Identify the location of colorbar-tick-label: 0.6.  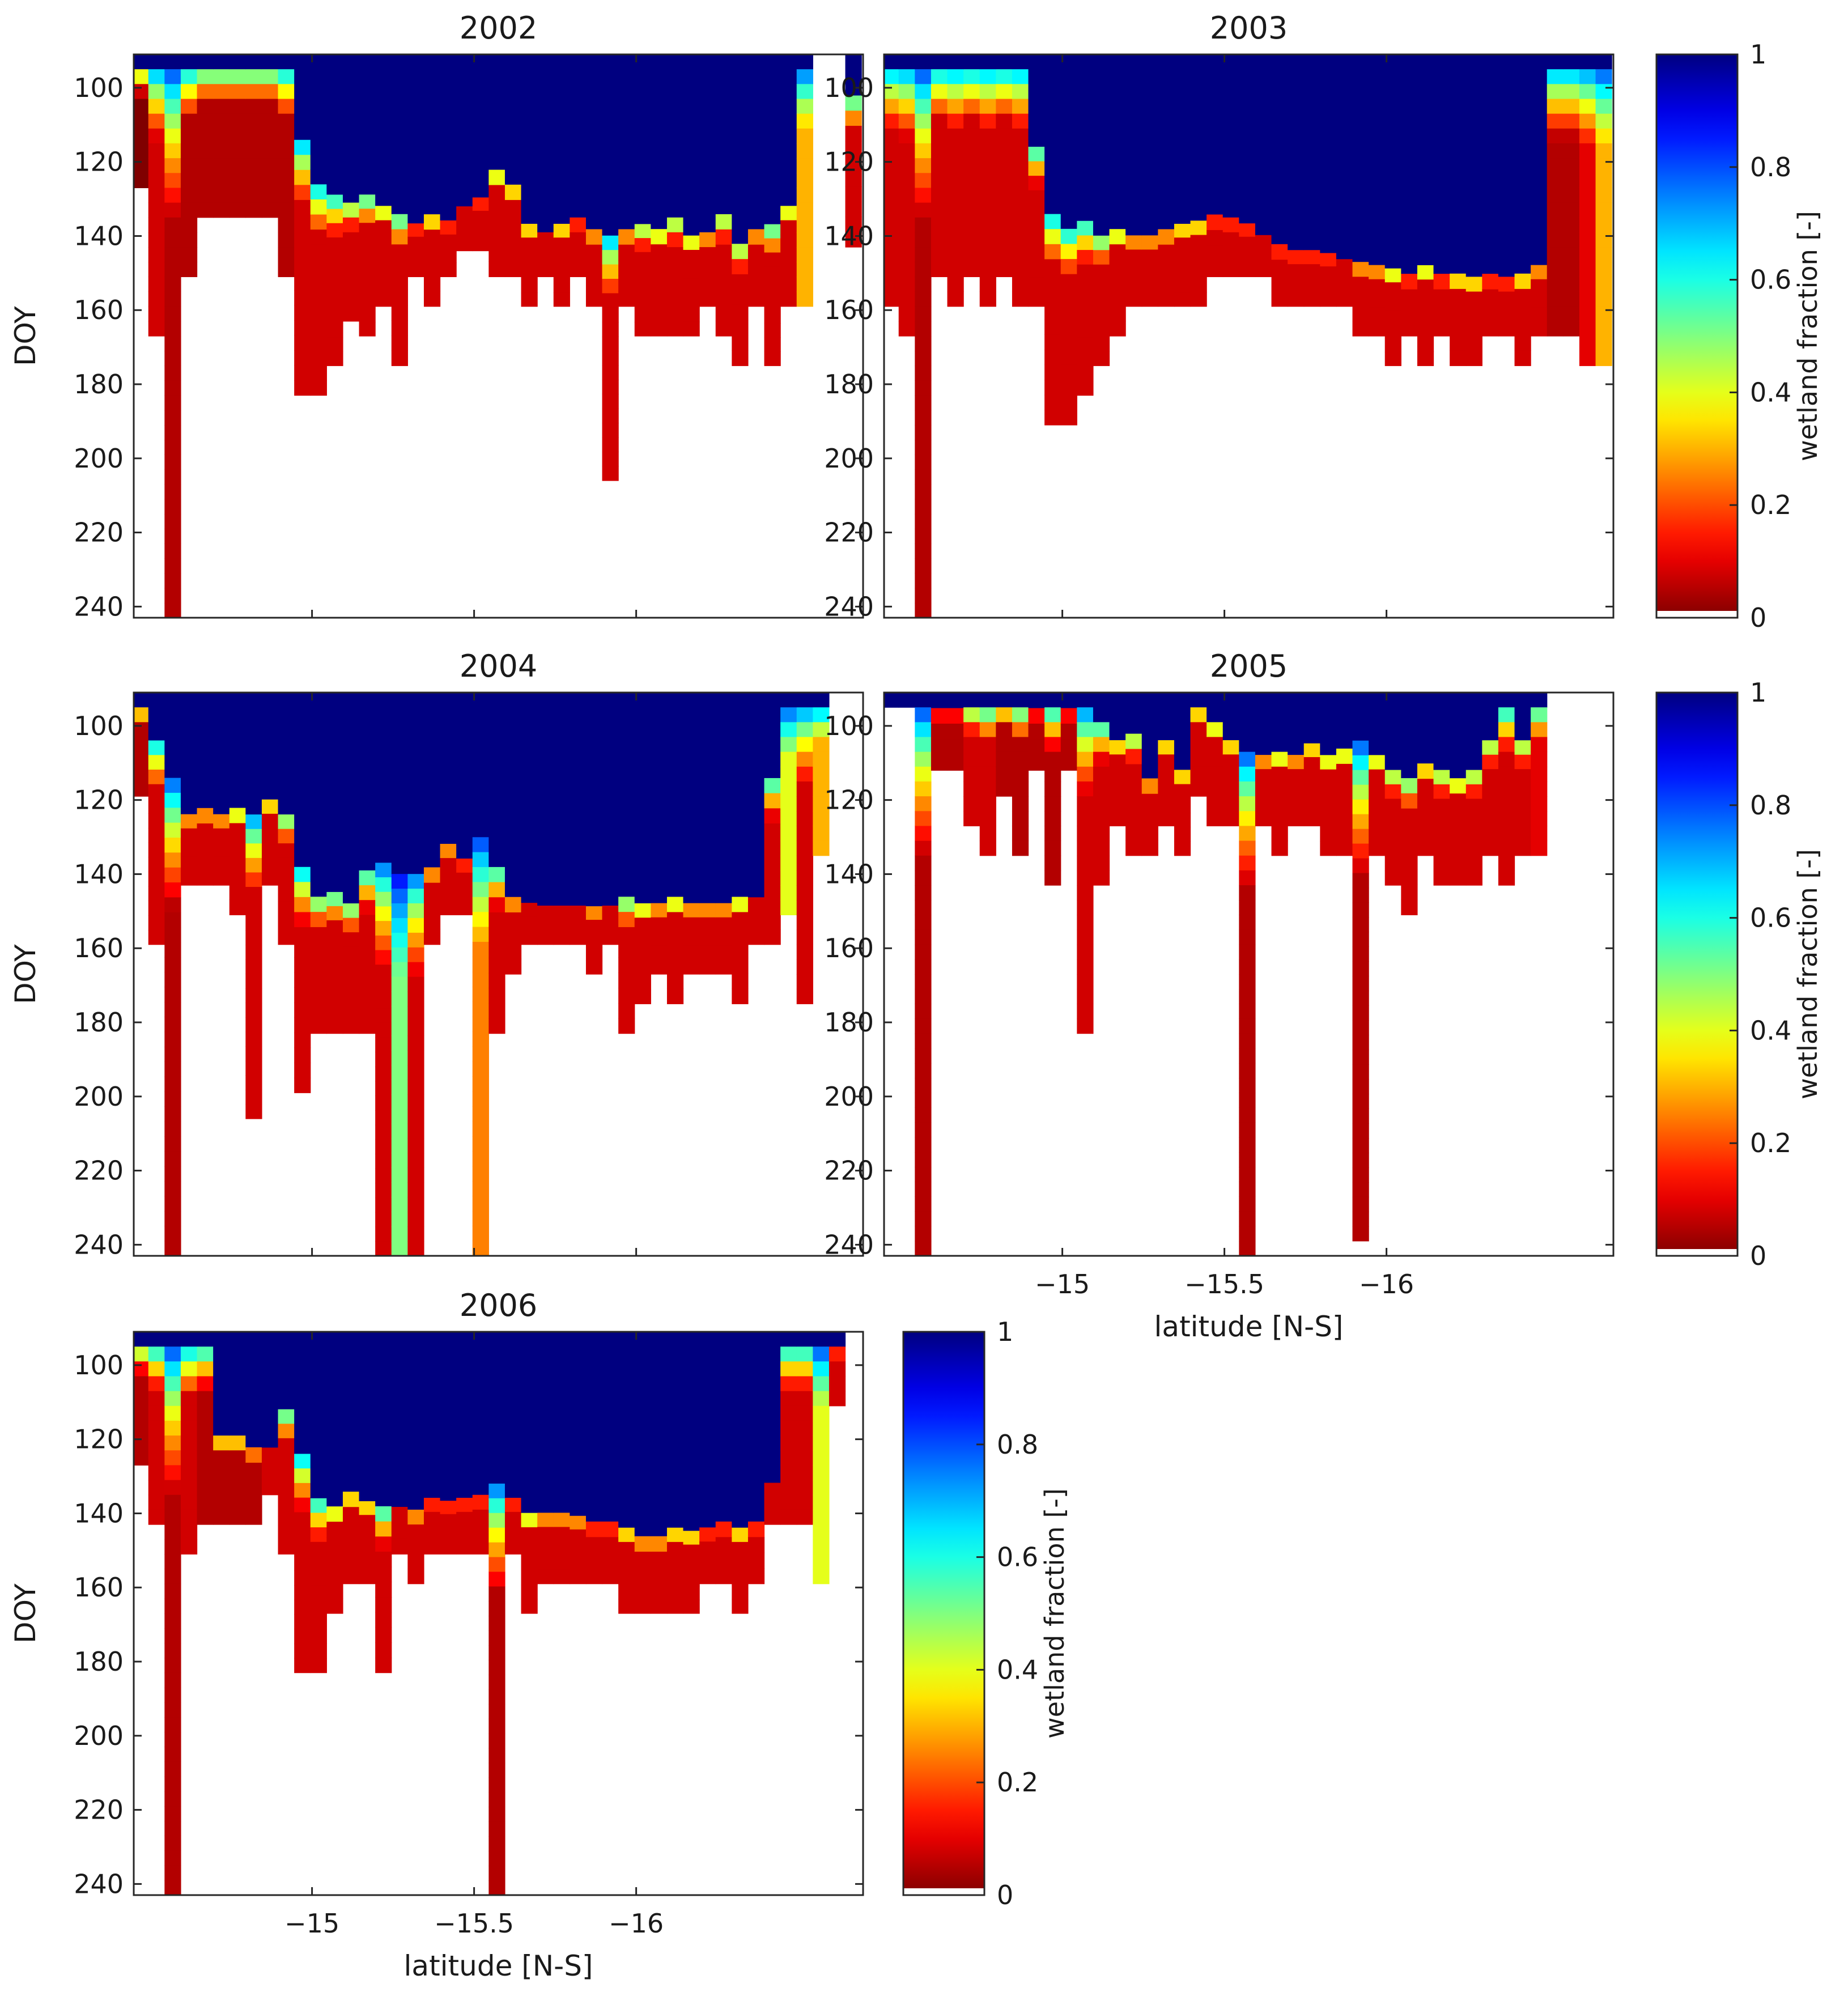
(1770, 280).